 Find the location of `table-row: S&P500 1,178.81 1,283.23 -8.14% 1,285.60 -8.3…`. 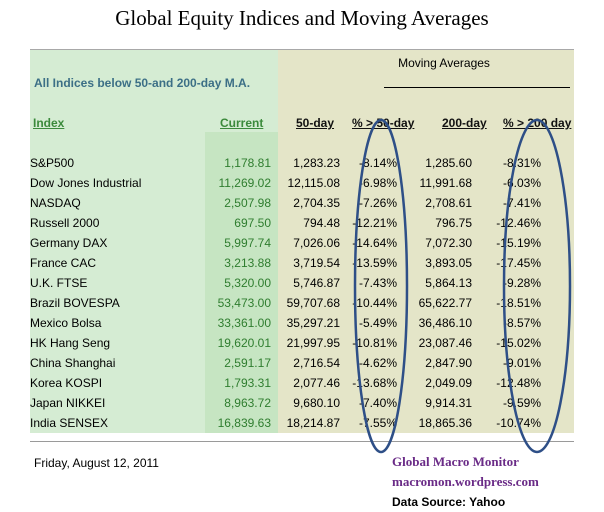

table-row: S&P500 1,178.81 1,283.23 -8.14% 1,285.60 -8.3… is located at coordinates (285, 163).